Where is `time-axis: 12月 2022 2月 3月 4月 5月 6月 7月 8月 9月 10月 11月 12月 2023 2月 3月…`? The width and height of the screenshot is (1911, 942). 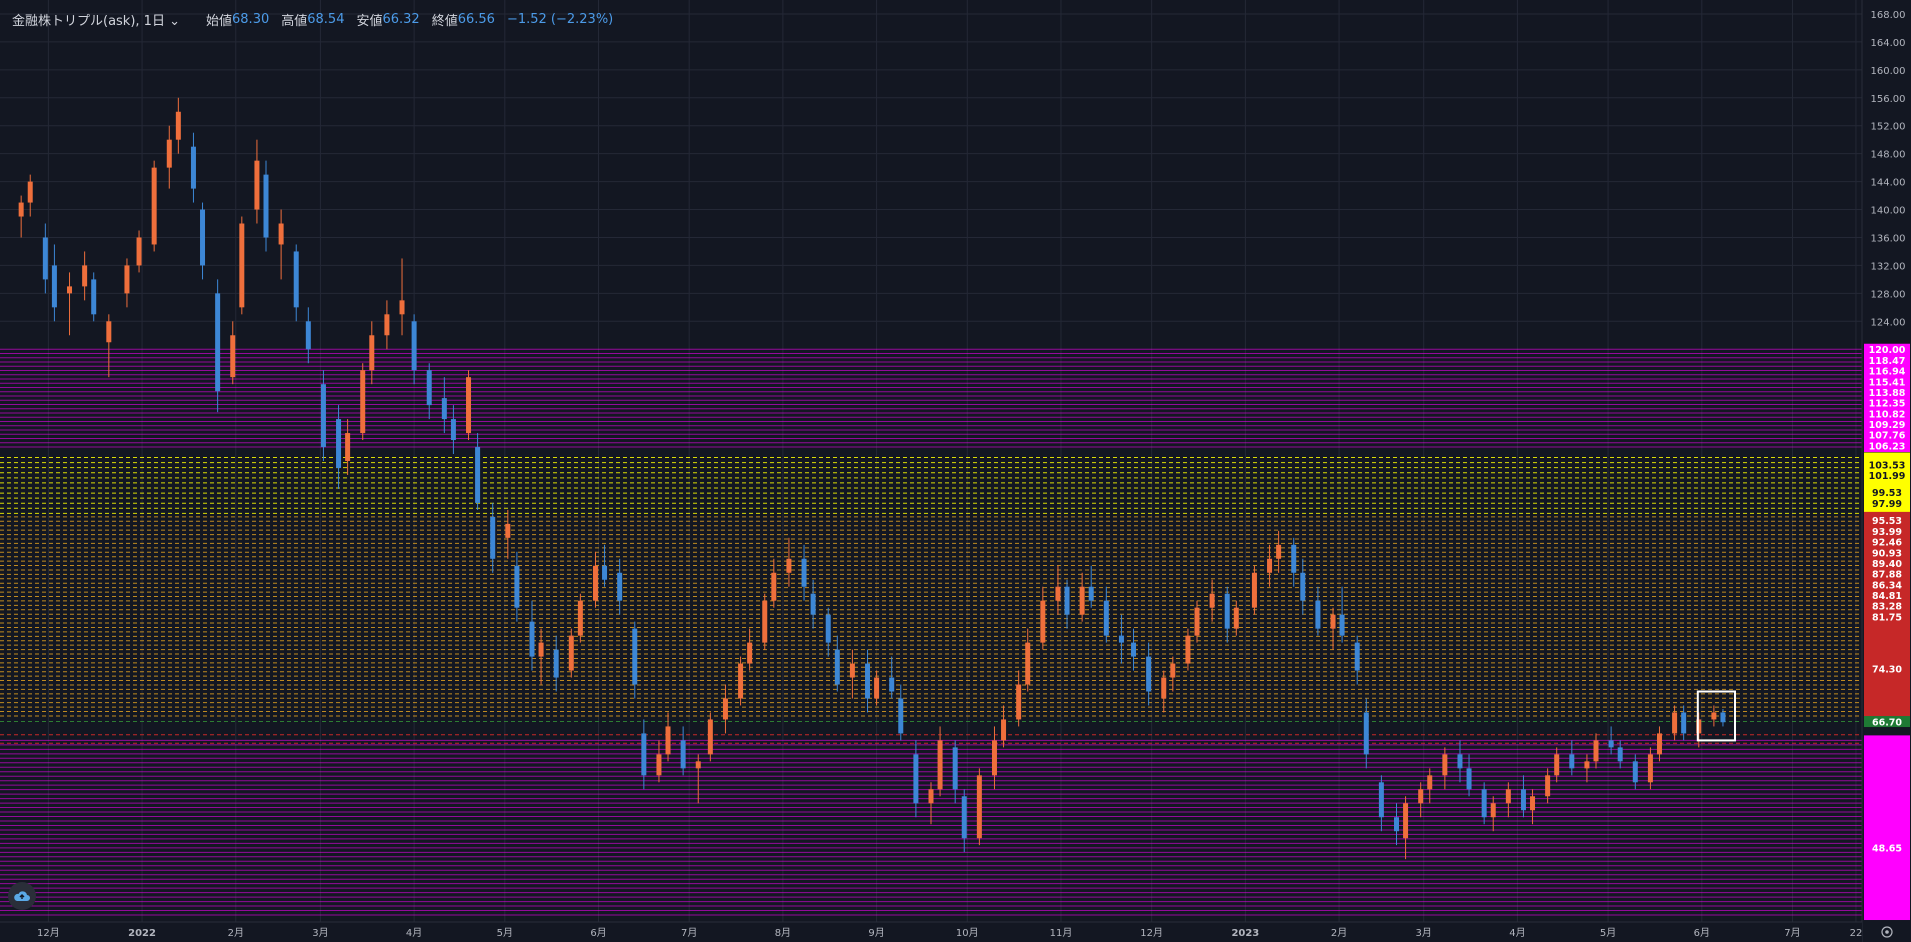
time-axis: 12月 2022 2月 3月 4月 5月 6月 7月 8月 9月 10月 11月 12月 2023 2月 3月… is located at coordinates (946, 931).